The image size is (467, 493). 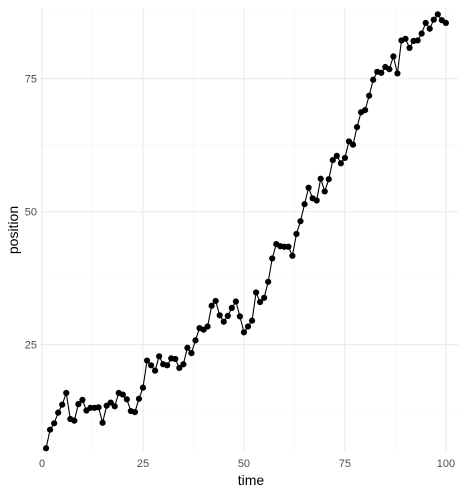 What do you see at coordinates (143, 464) in the screenshot?
I see `x-tick-label: 25` at bounding box center [143, 464].